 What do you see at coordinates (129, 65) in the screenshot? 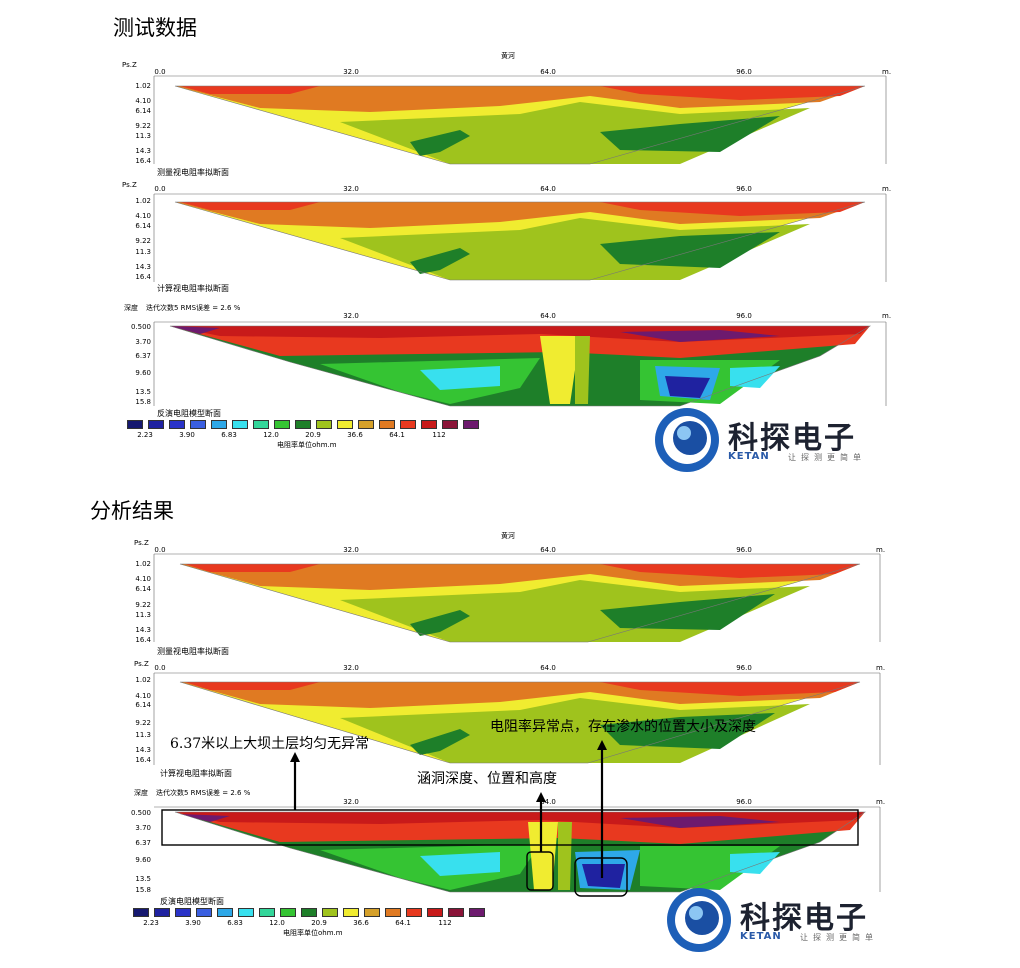
I see `apparent-axis-label: Ps.Z` at bounding box center [129, 65].